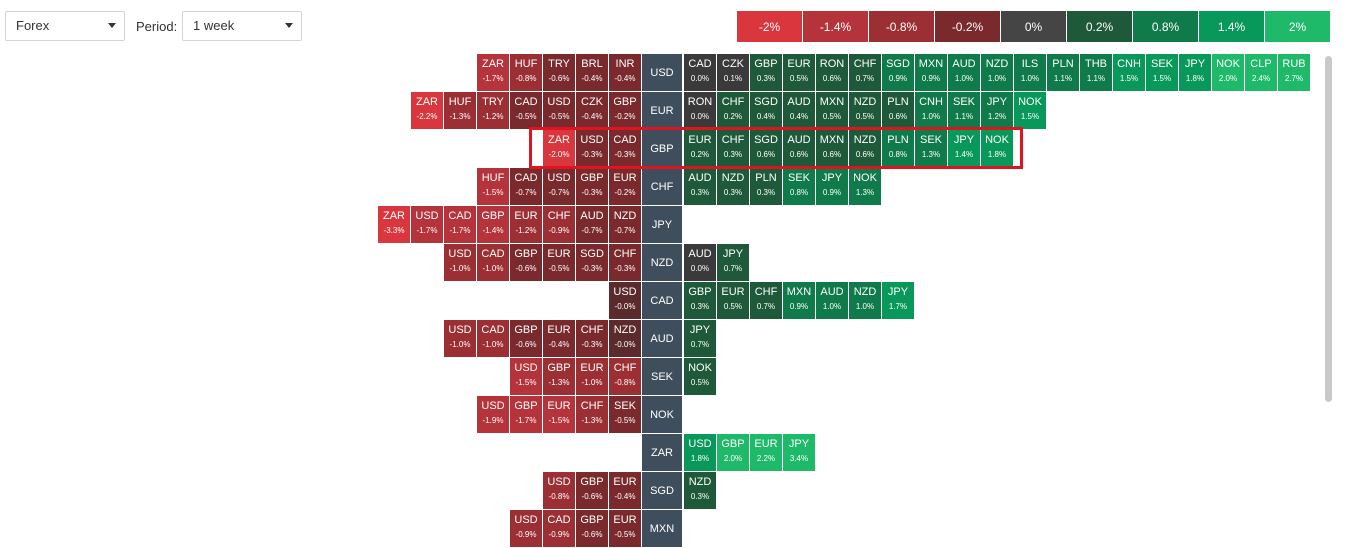 The height and width of the screenshot is (548, 1345). Describe the element at coordinates (1096, 72) in the screenshot. I see `pair-cell-usd-thb: THB 1.1%` at that location.